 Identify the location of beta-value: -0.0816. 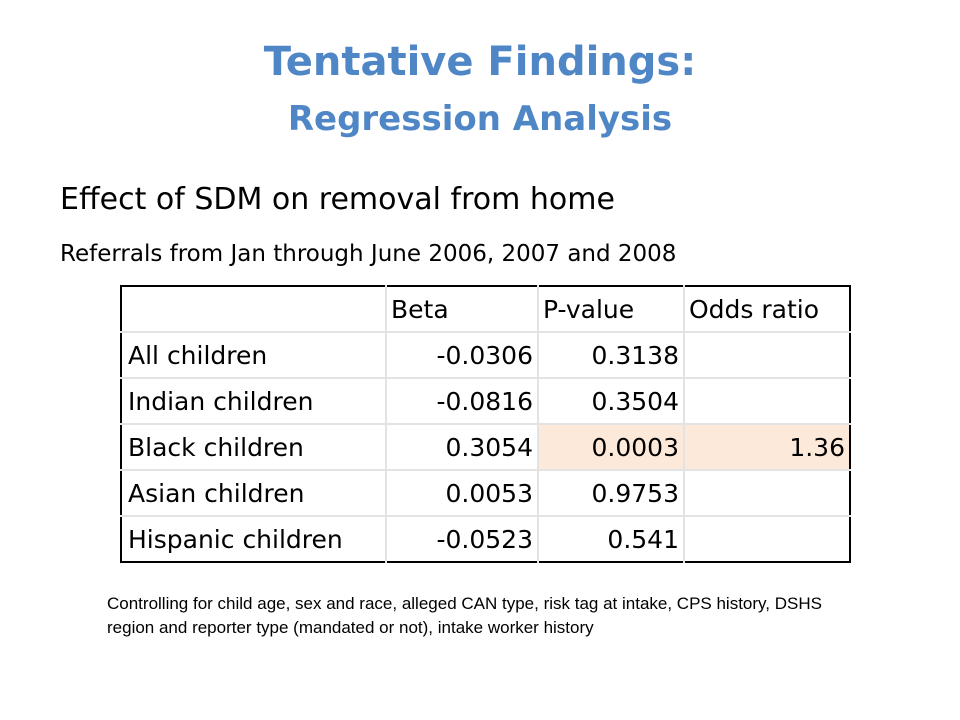
(462, 401).